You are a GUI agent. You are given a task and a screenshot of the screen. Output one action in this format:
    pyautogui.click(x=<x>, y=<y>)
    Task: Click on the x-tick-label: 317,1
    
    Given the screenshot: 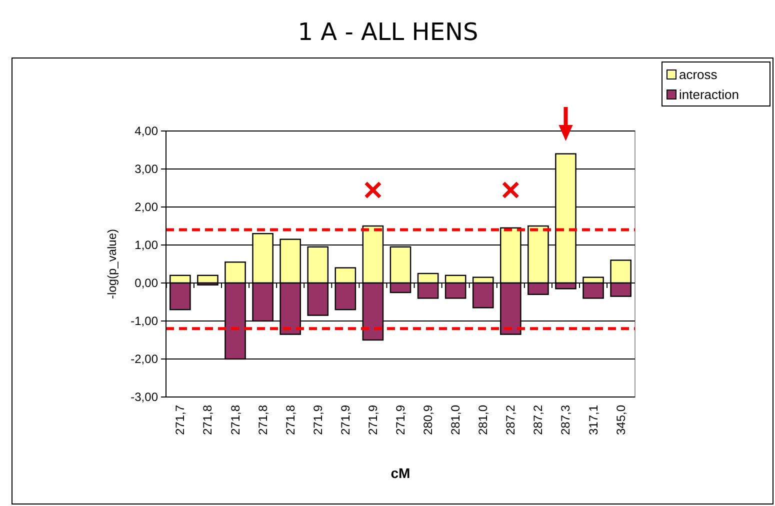 What is the action you would take?
    pyautogui.click(x=593, y=420)
    